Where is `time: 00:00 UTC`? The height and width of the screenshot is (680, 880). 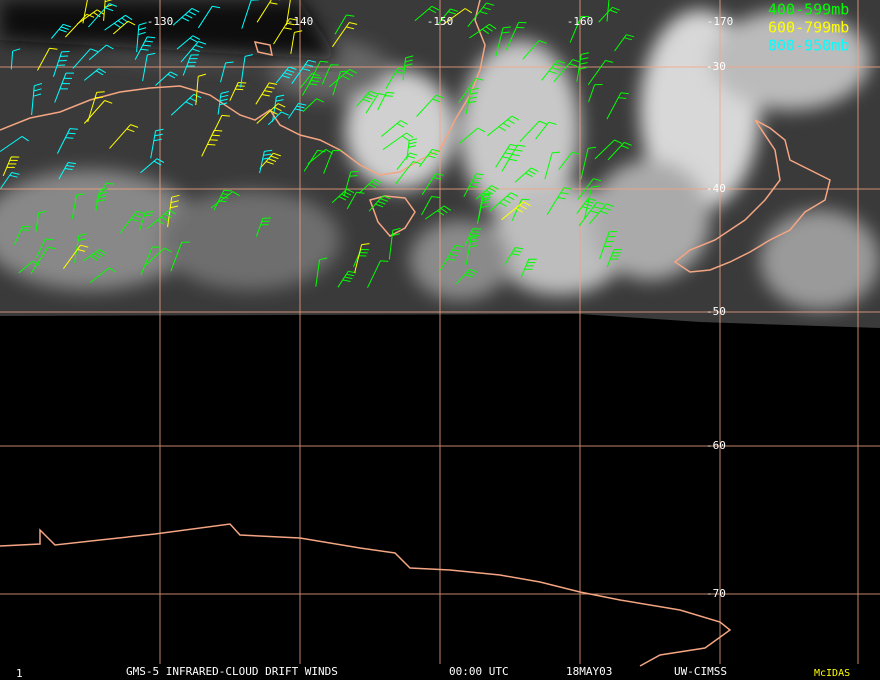 time: 00:00 UTC is located at coordinates (479, 671).